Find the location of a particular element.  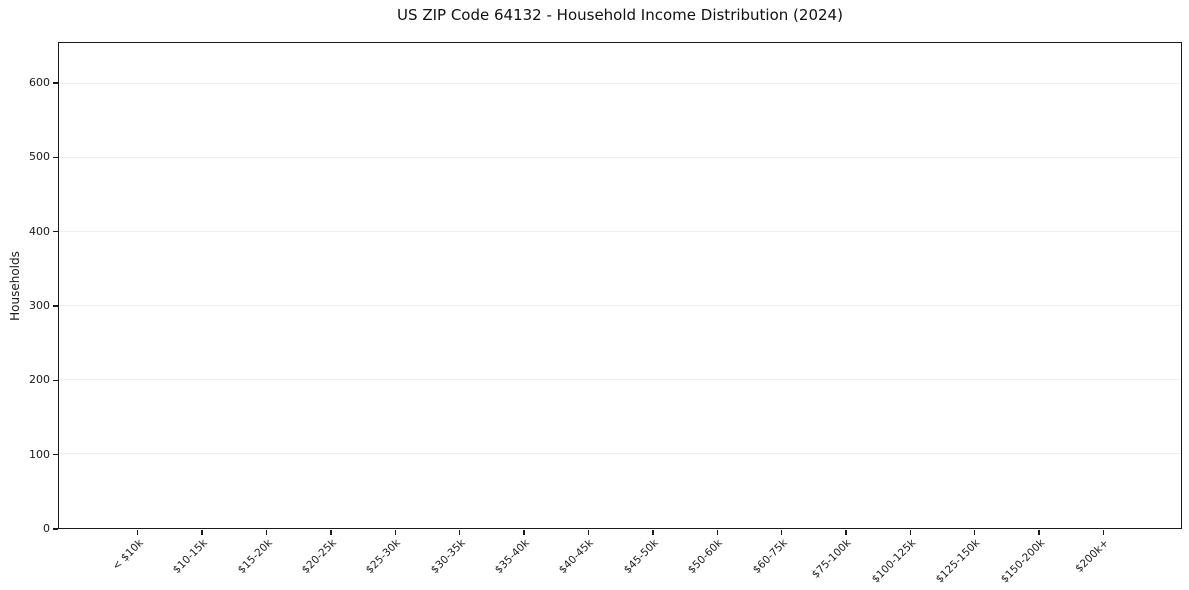

x-tick-label-4: $25-30k is located at coordinates (383, 557).